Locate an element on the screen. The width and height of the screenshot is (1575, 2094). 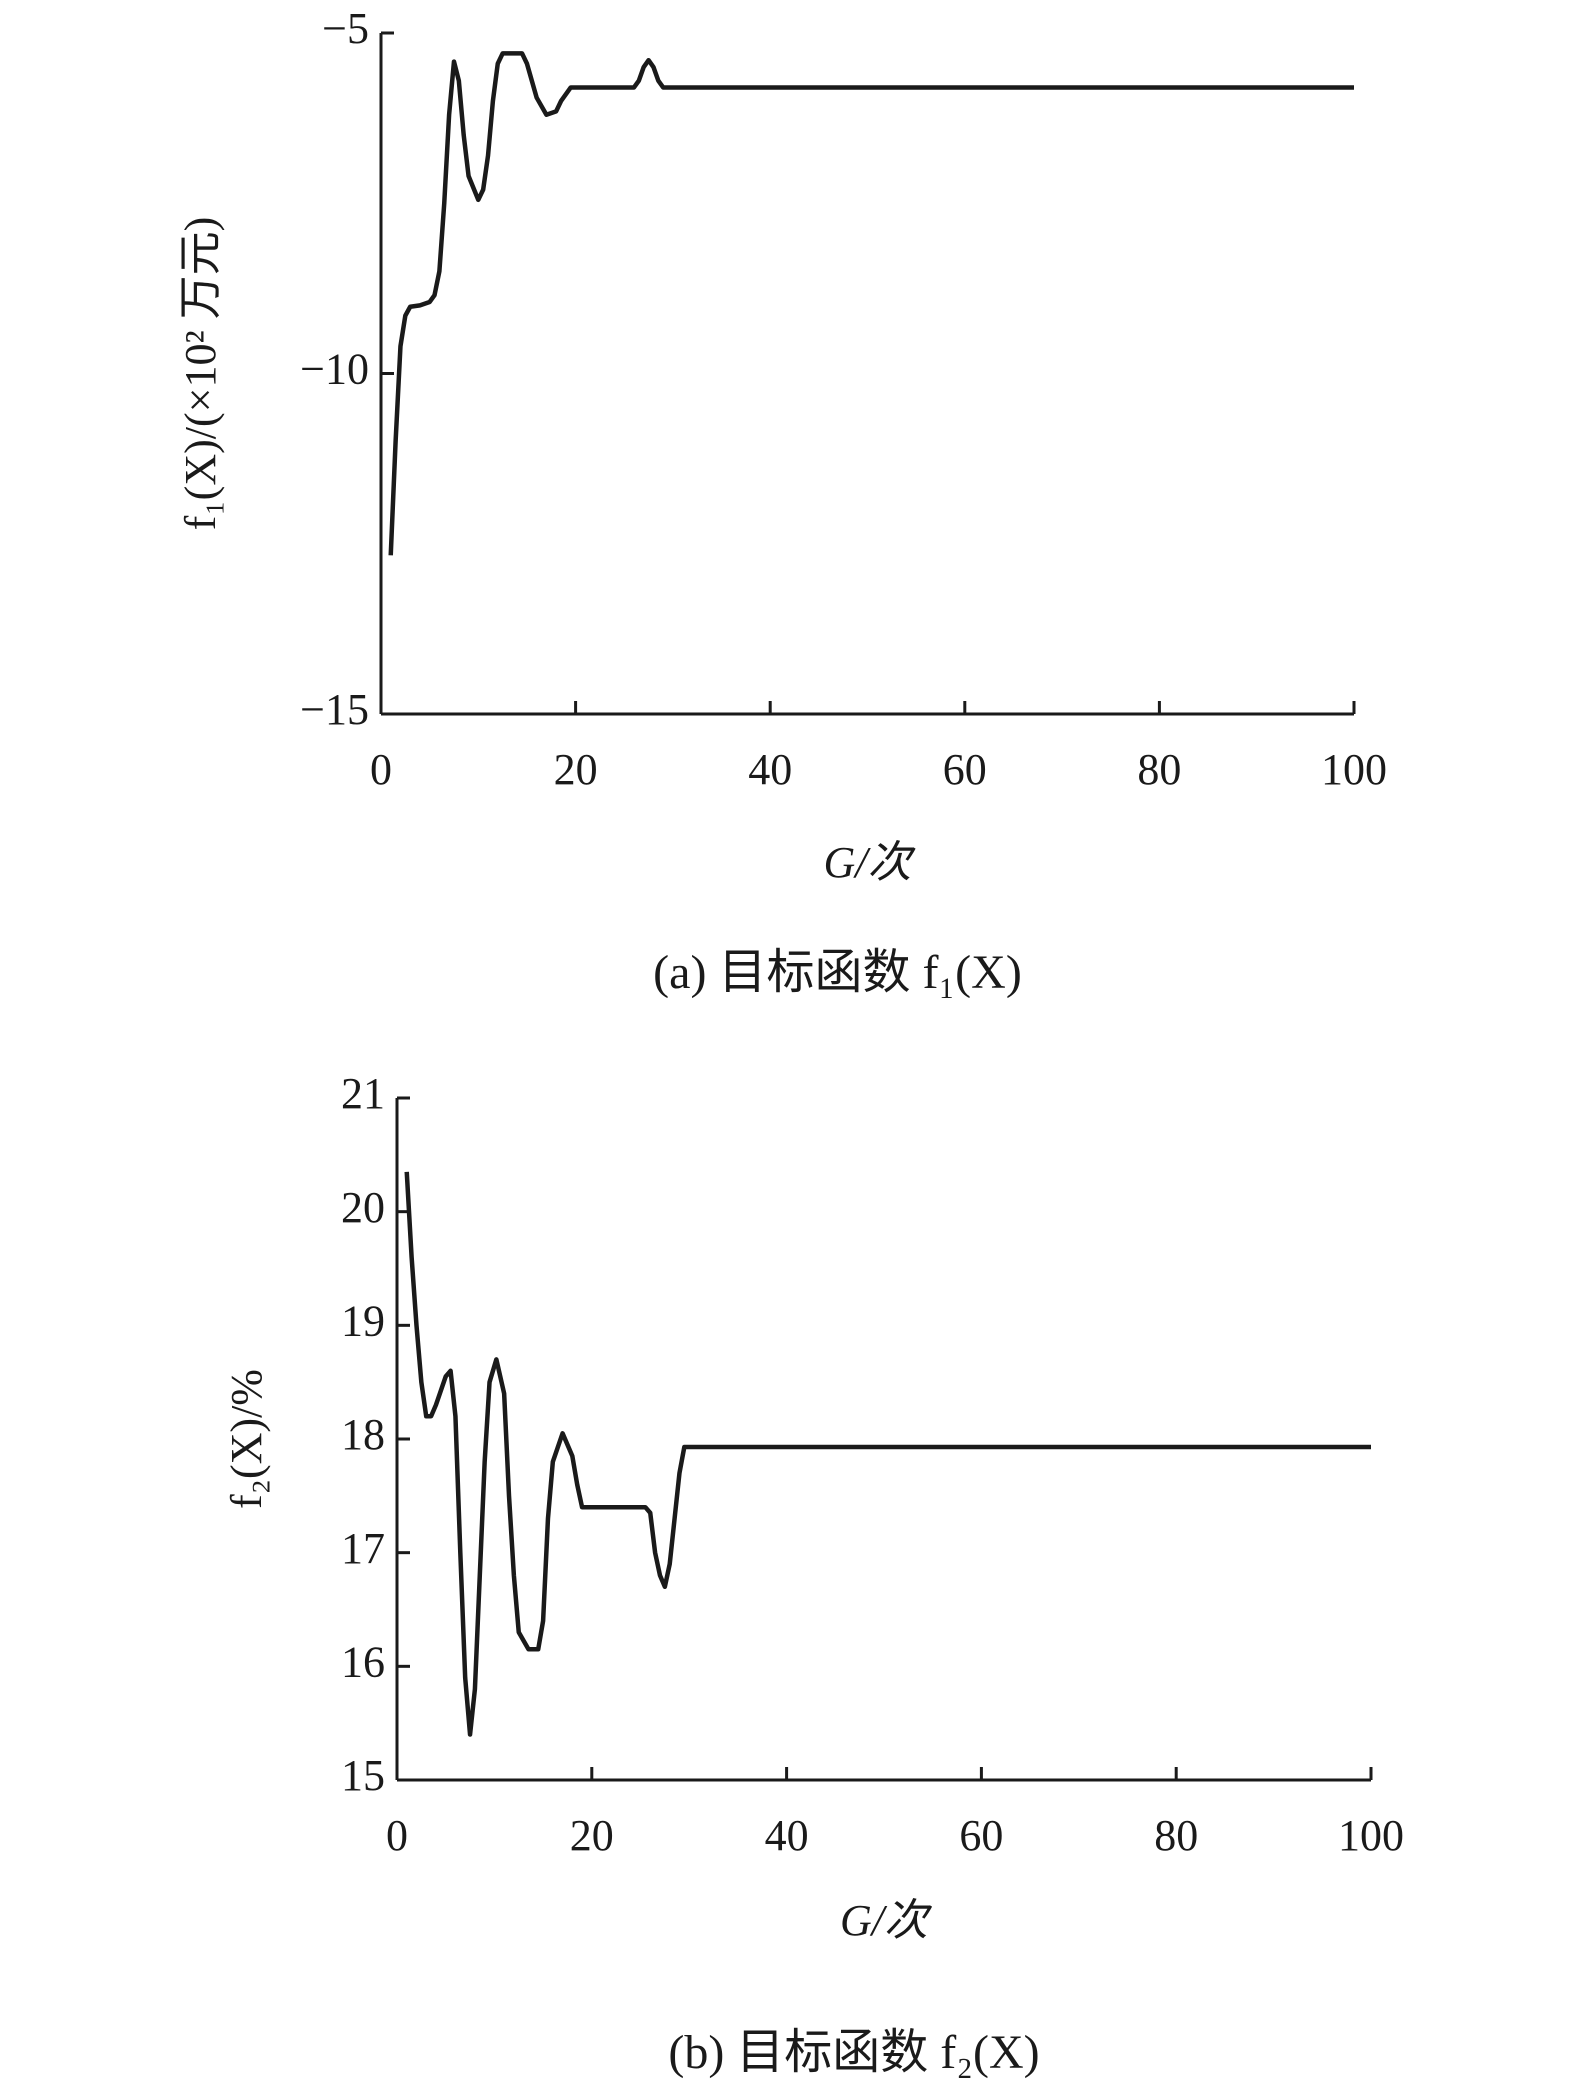
data-line is located at coordinates (871, 303).